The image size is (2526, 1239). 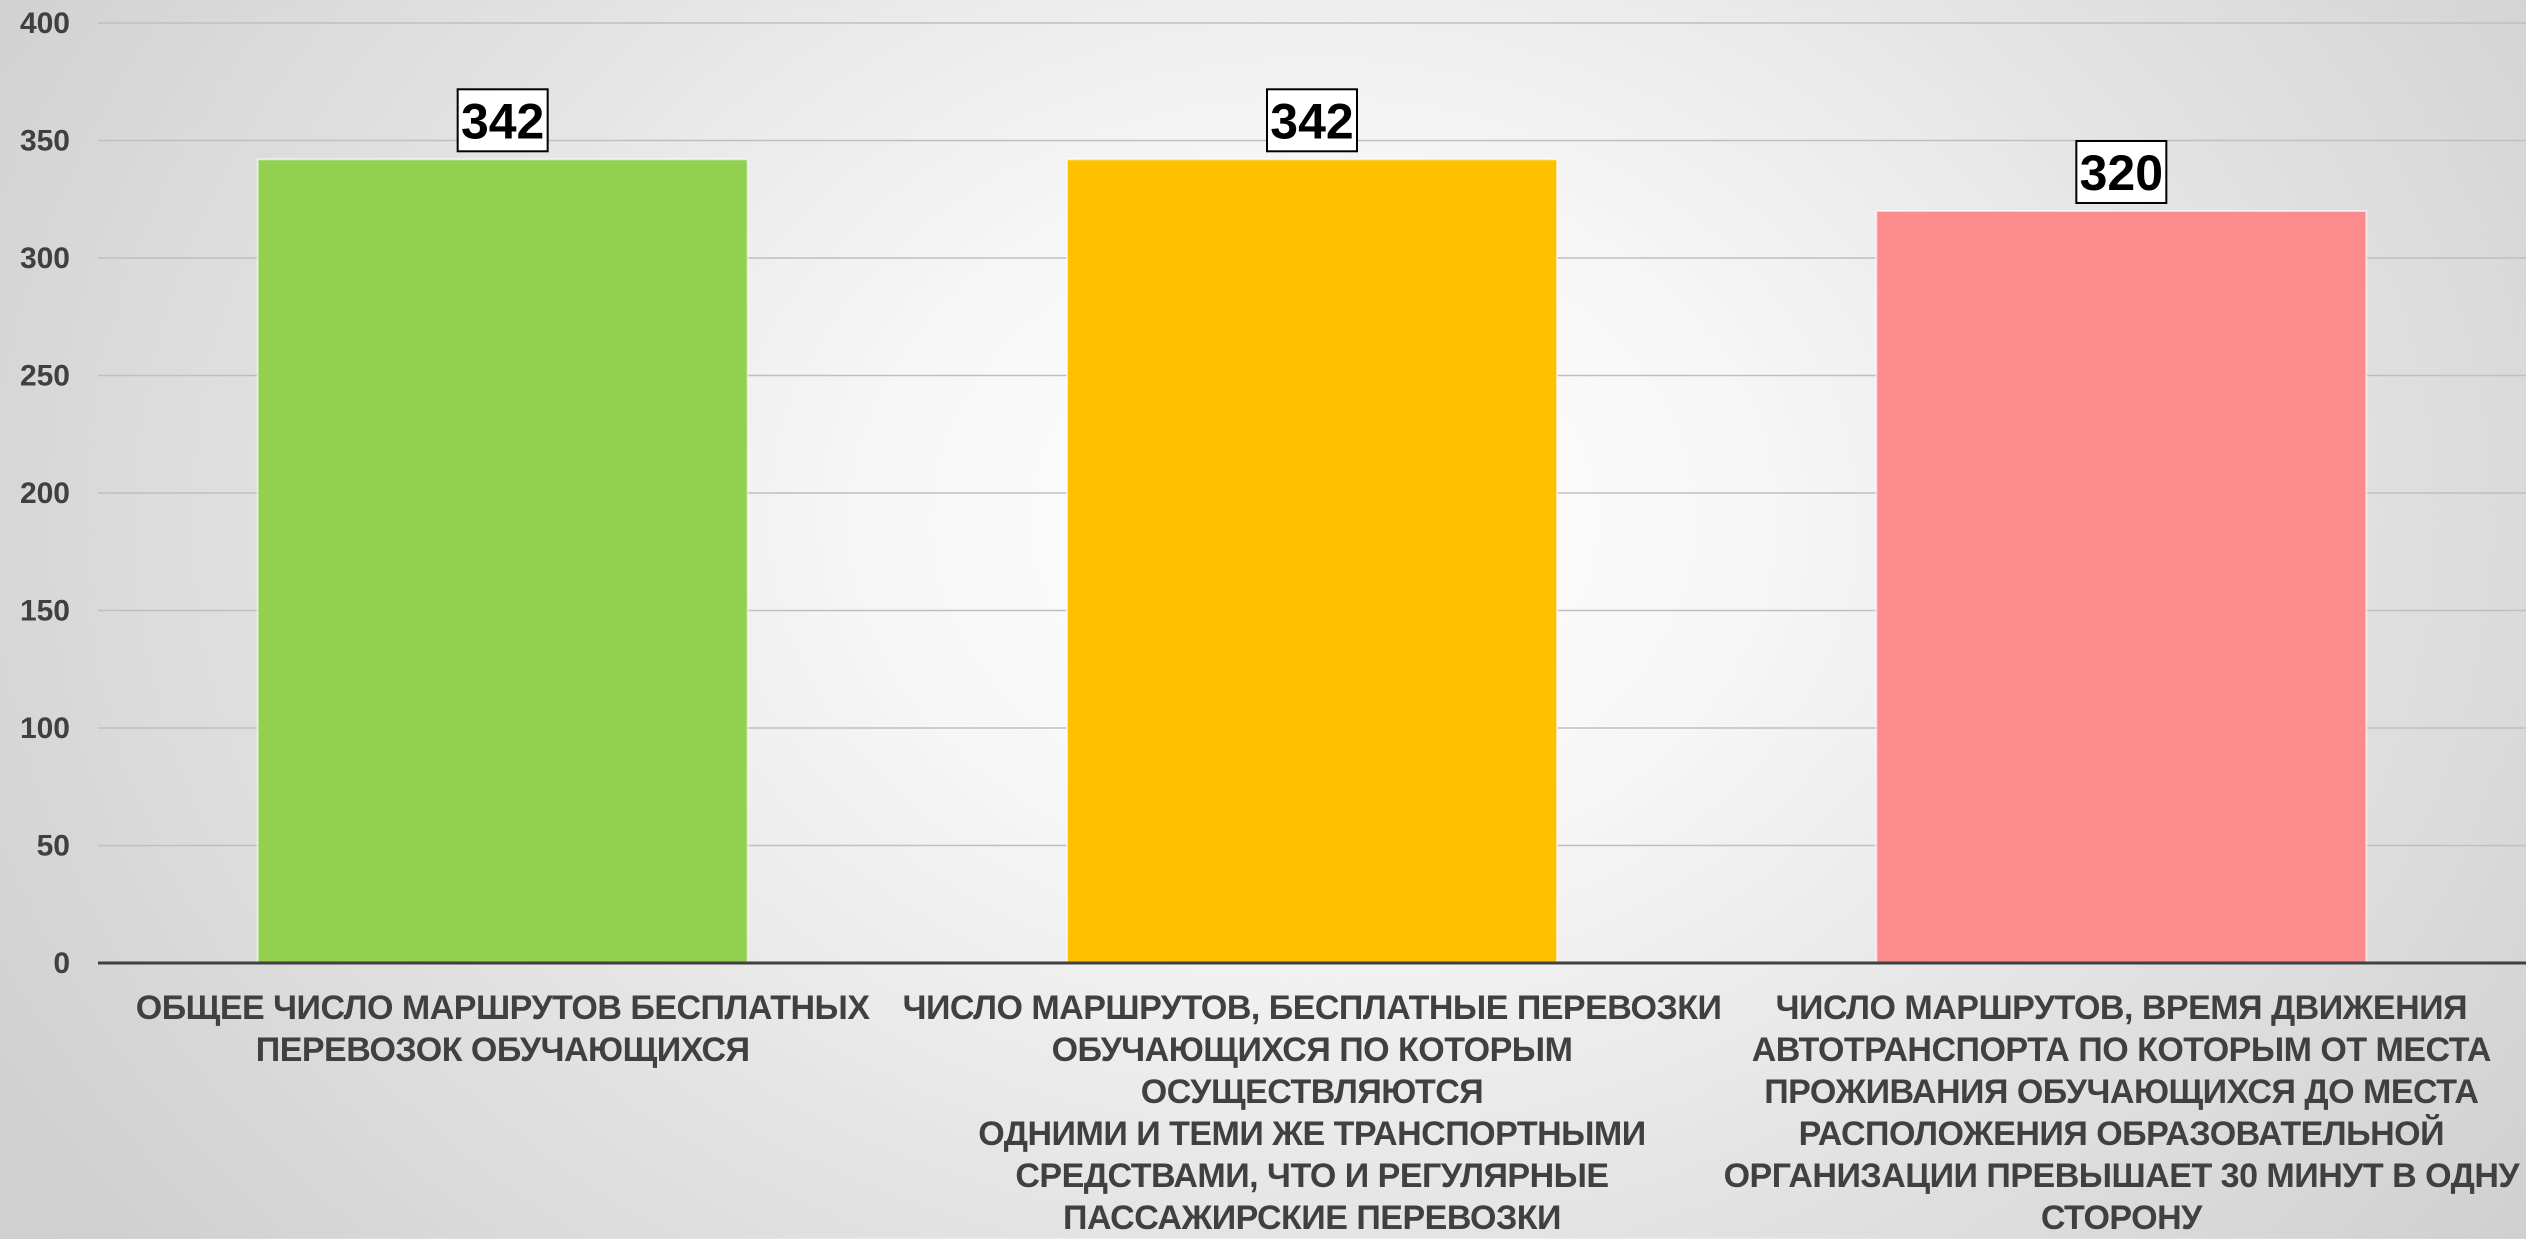 What do you see at coordinates (1312, 1071) in the screenshot?
I see `x-category-label-line: ОБУЧАЮЩИХСЯ ПО КОТОРЫМ ОСУЩЕСТВЛЯЮТСЯ` at bounding box center [1312, 1071].